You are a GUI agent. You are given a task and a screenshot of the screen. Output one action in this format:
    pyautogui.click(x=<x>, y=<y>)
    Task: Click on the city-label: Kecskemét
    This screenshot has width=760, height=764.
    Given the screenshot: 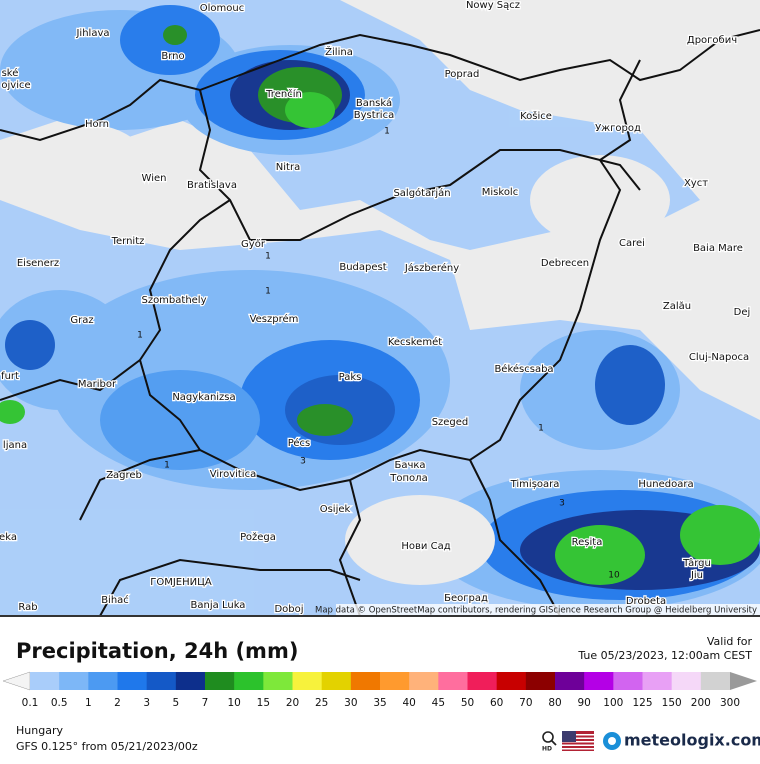 What is the action you would take?
    pyautogui.click(x=415, y=342)
    